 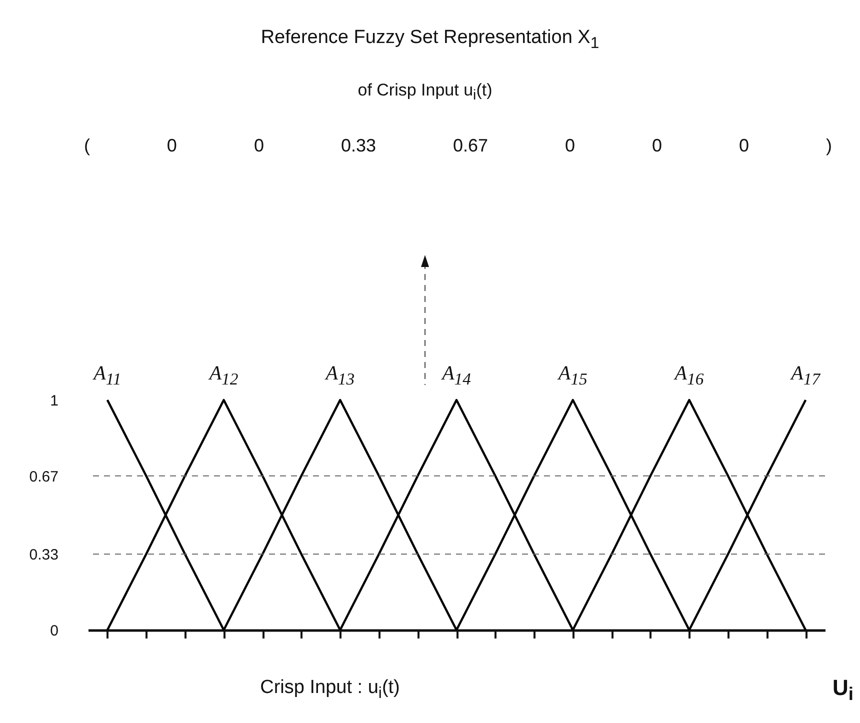 I want to click on series-label: A$_{15}$, so click(x=573, y=376).